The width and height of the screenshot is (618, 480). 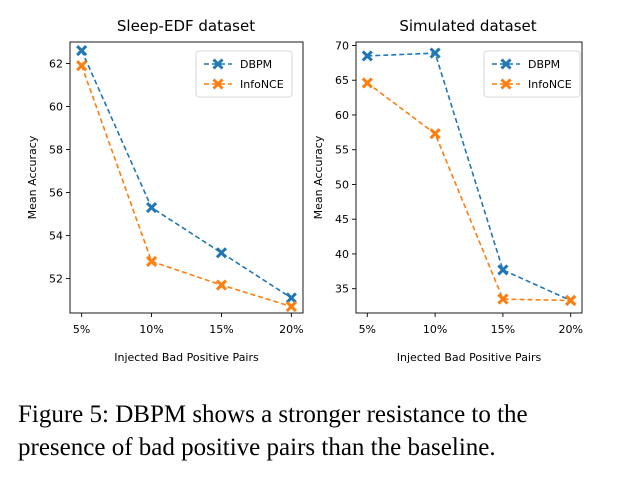 What do you see at coordinates (469, 357) in the screenshot?
I see `chart2-xlabel: Injected Bad Positive Pairs` at bounding box center [469, 357].